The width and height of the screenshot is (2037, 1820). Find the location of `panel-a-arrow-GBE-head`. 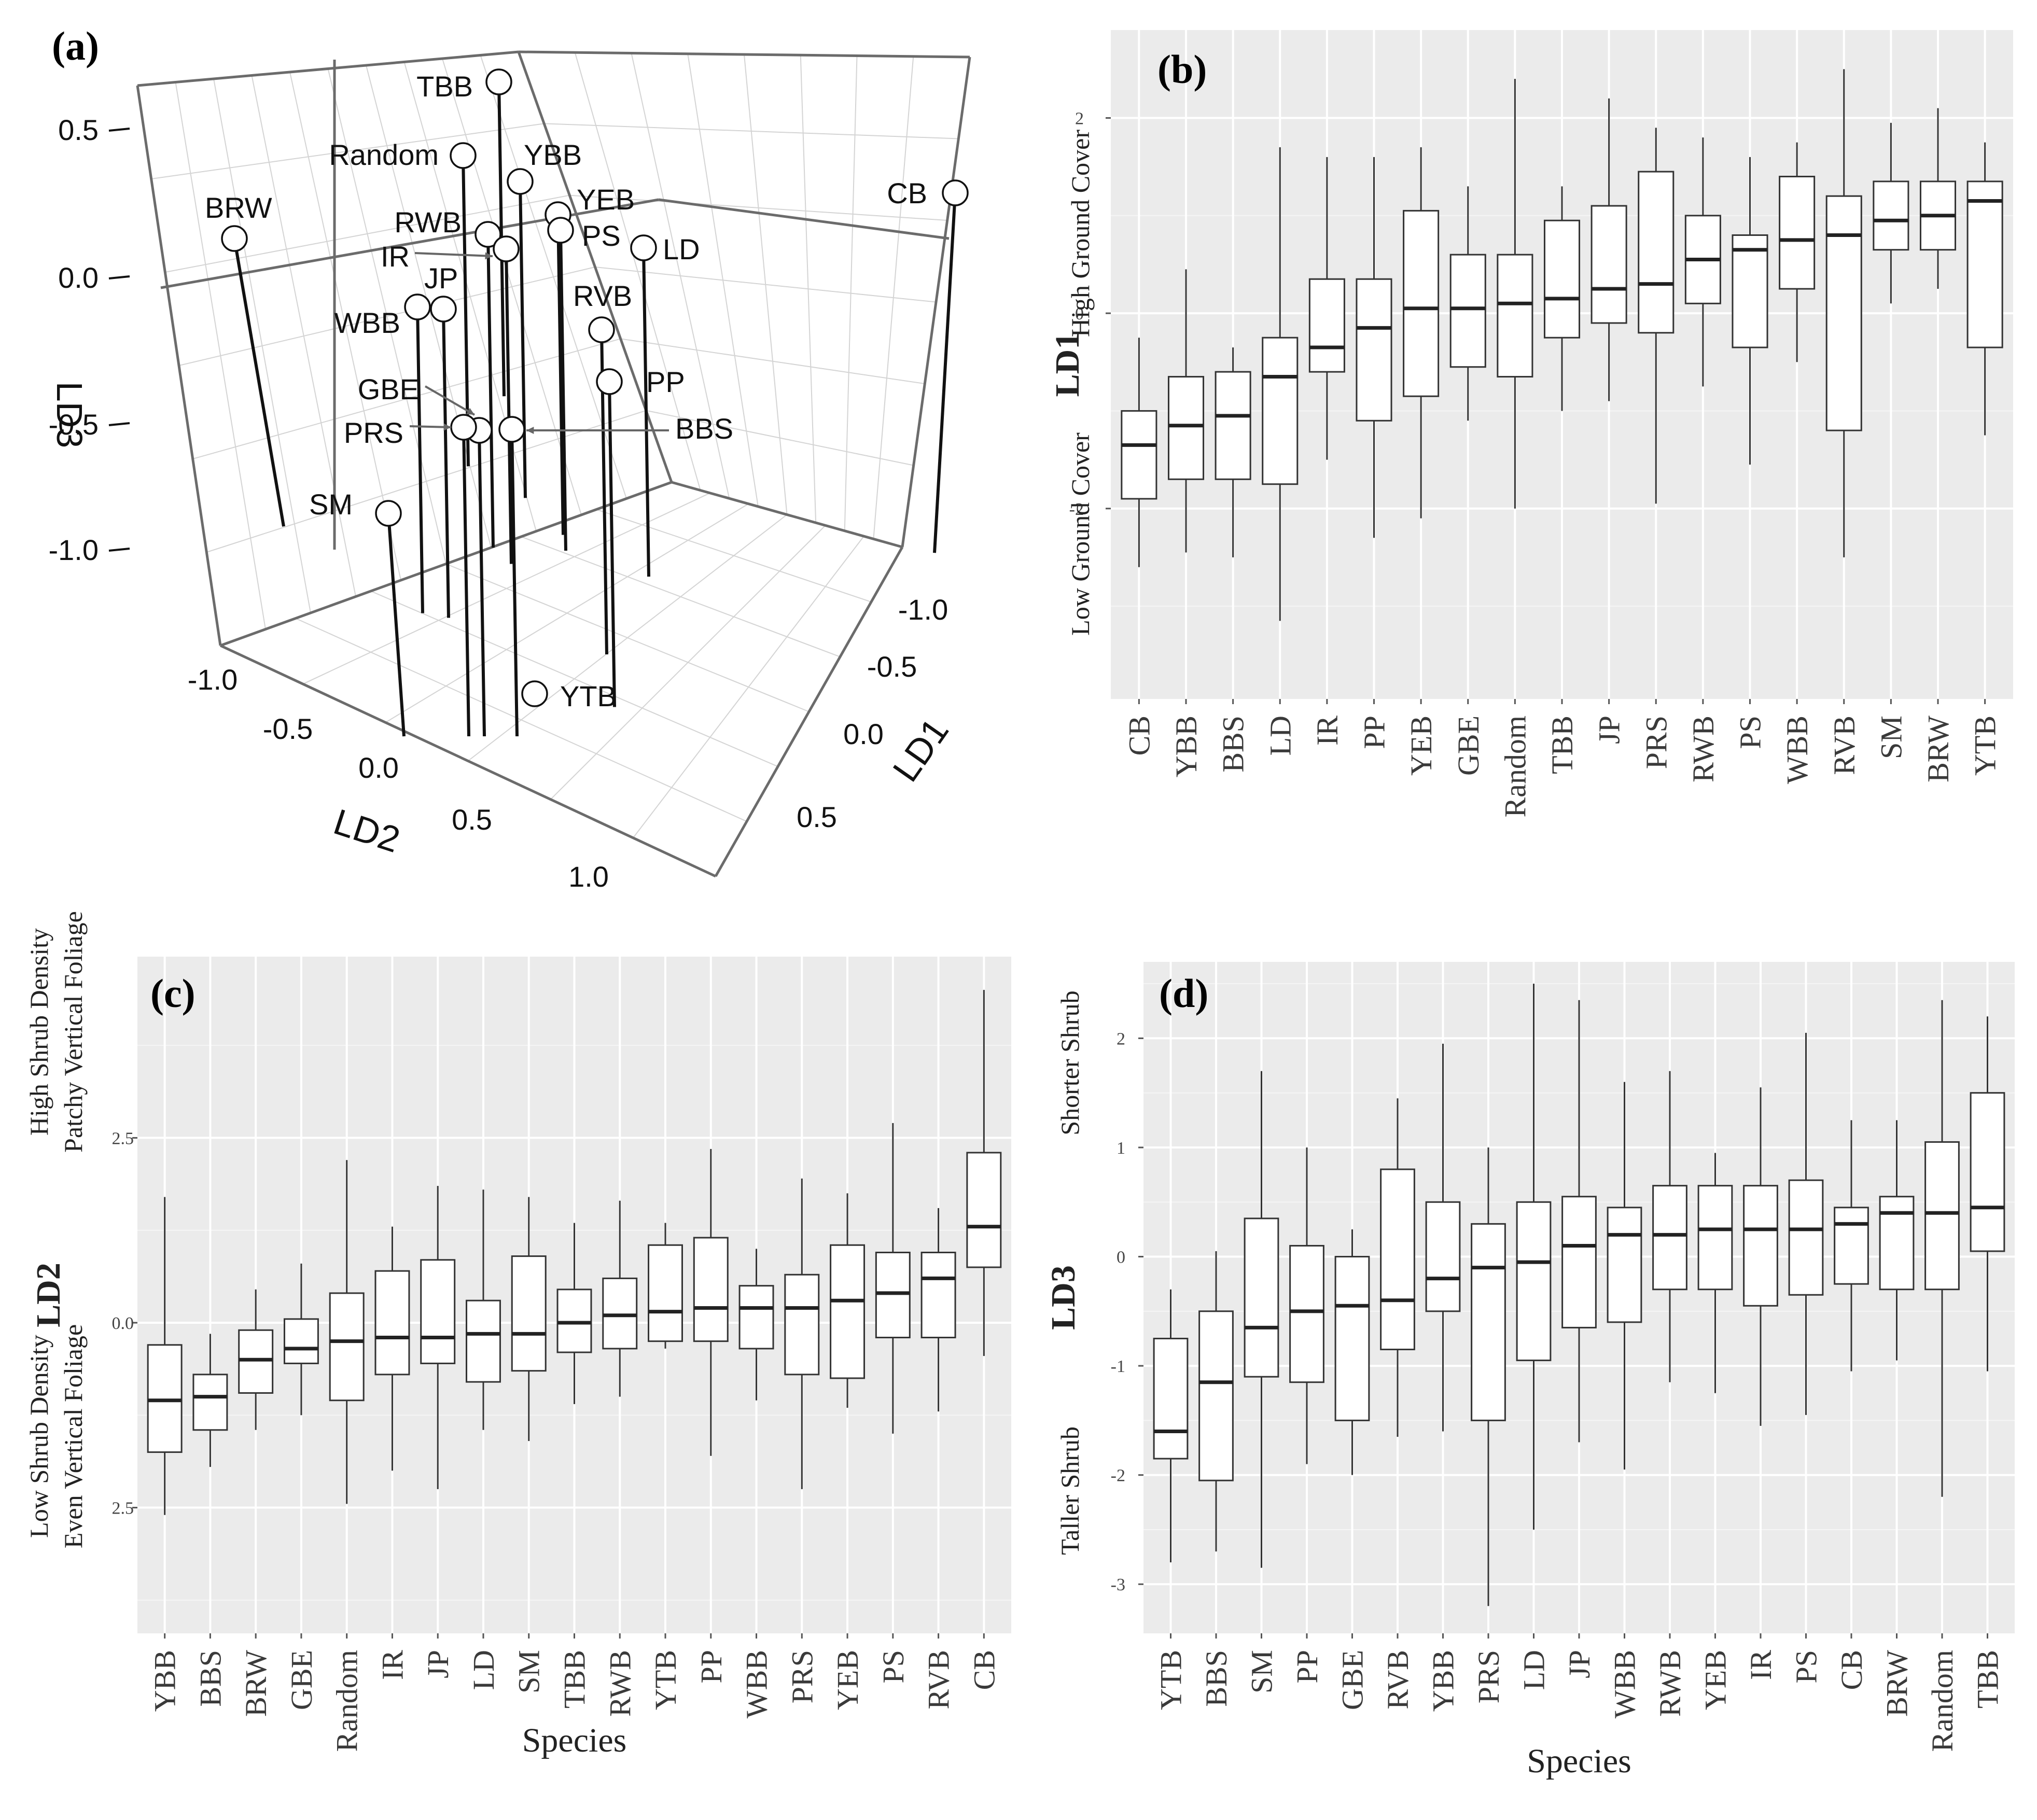

panel-a-arrow-GBE-head is located at coordinates (470, 411).